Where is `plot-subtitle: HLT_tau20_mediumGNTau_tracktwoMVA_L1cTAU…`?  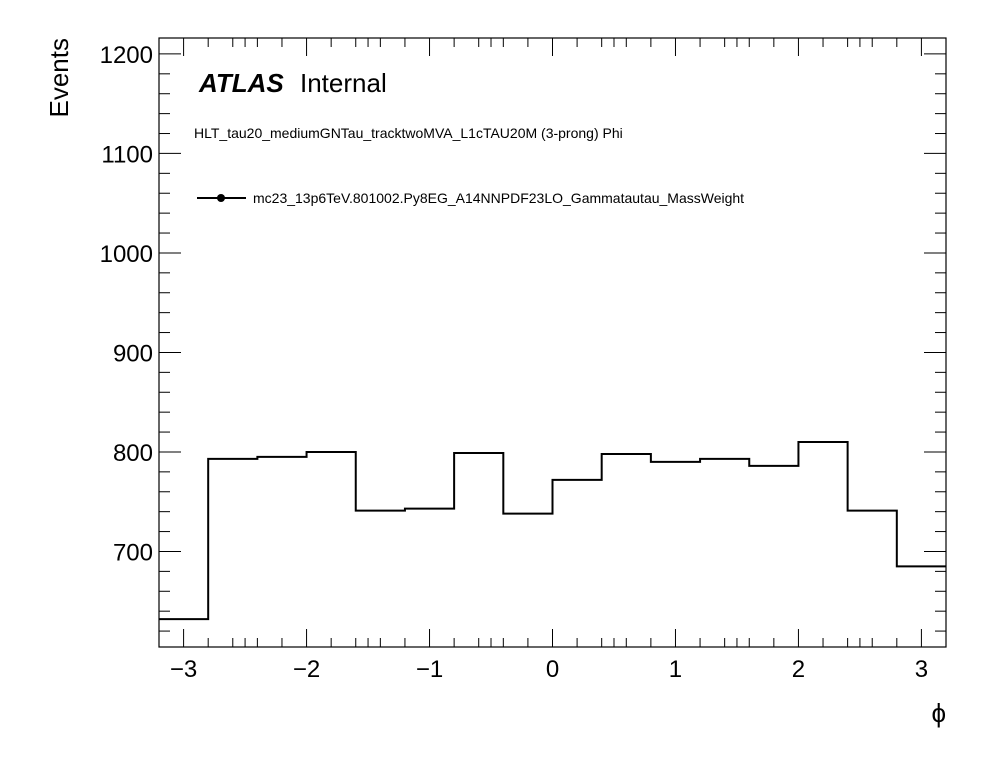
plot-subtitle: HLT_tau20_mediumGNTau_tracktwoMVA_L1cTAU… is located at coordinates (408, 133).